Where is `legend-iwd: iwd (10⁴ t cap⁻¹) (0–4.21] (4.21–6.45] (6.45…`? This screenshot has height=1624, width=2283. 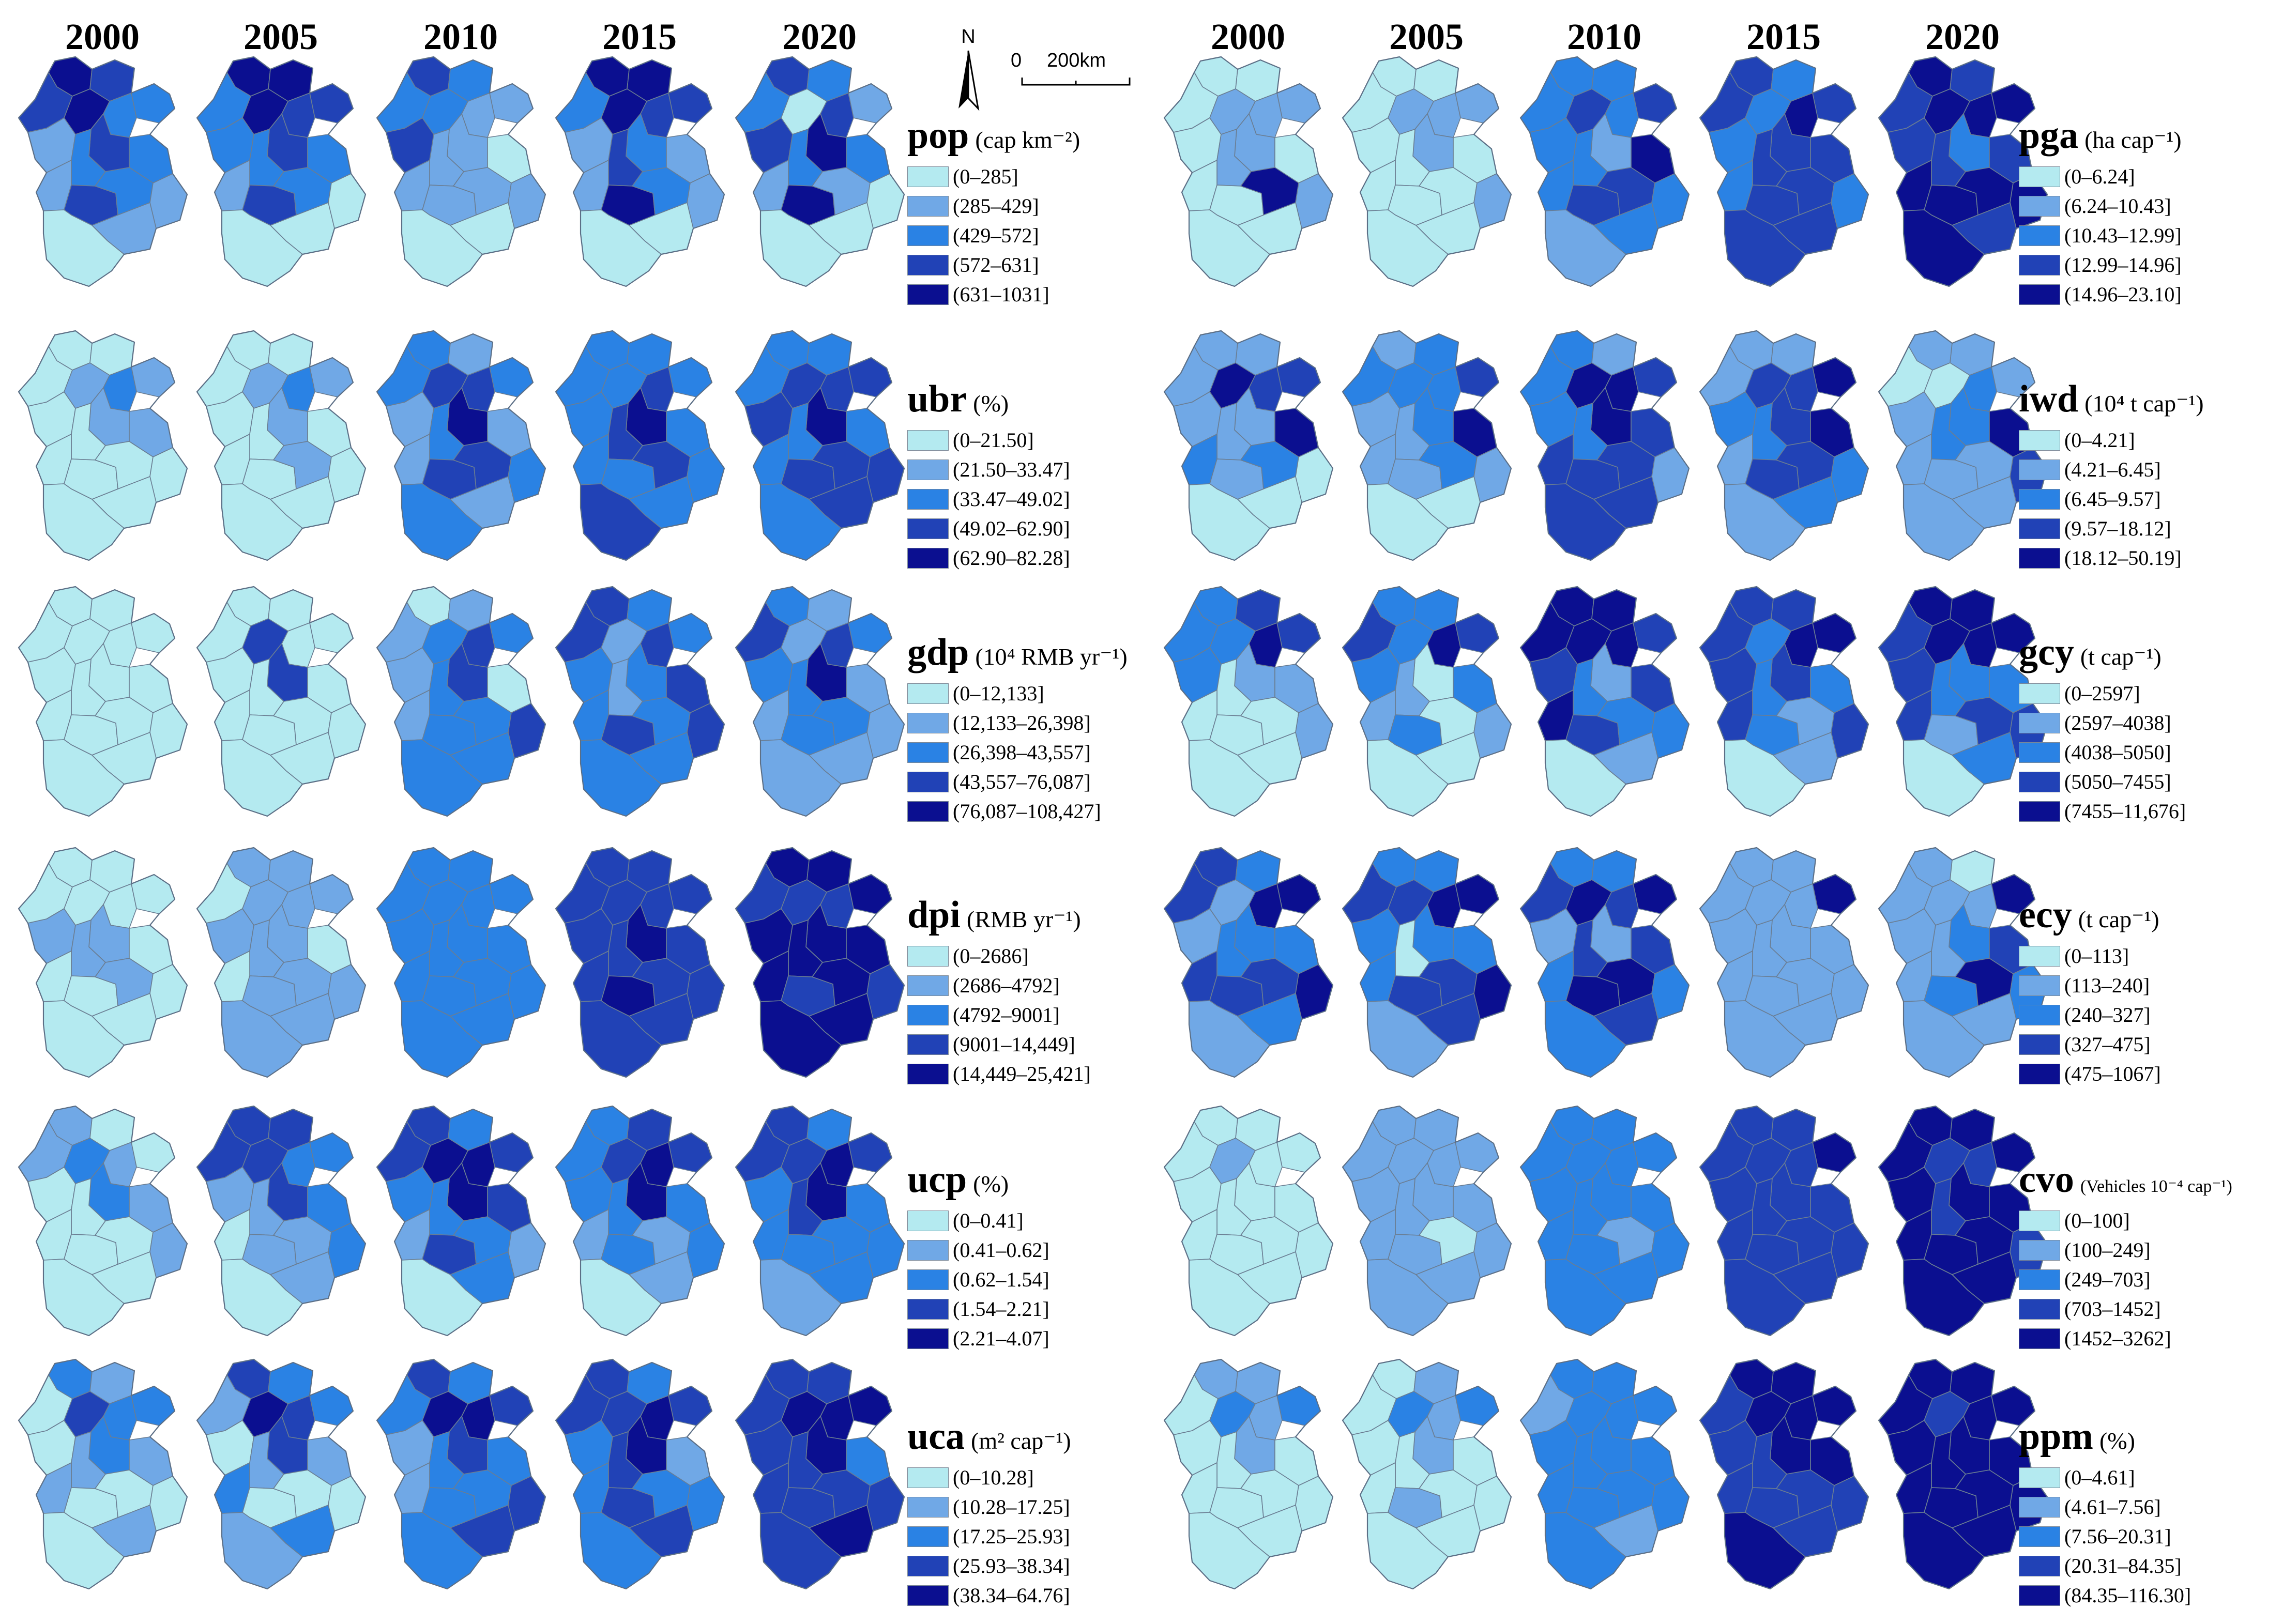 legend-iwd: iwd (10⁴ t cap⁻¹) (0–4.21] (4.21–6.45] (6.45… is located at coordinates (2111, 476).